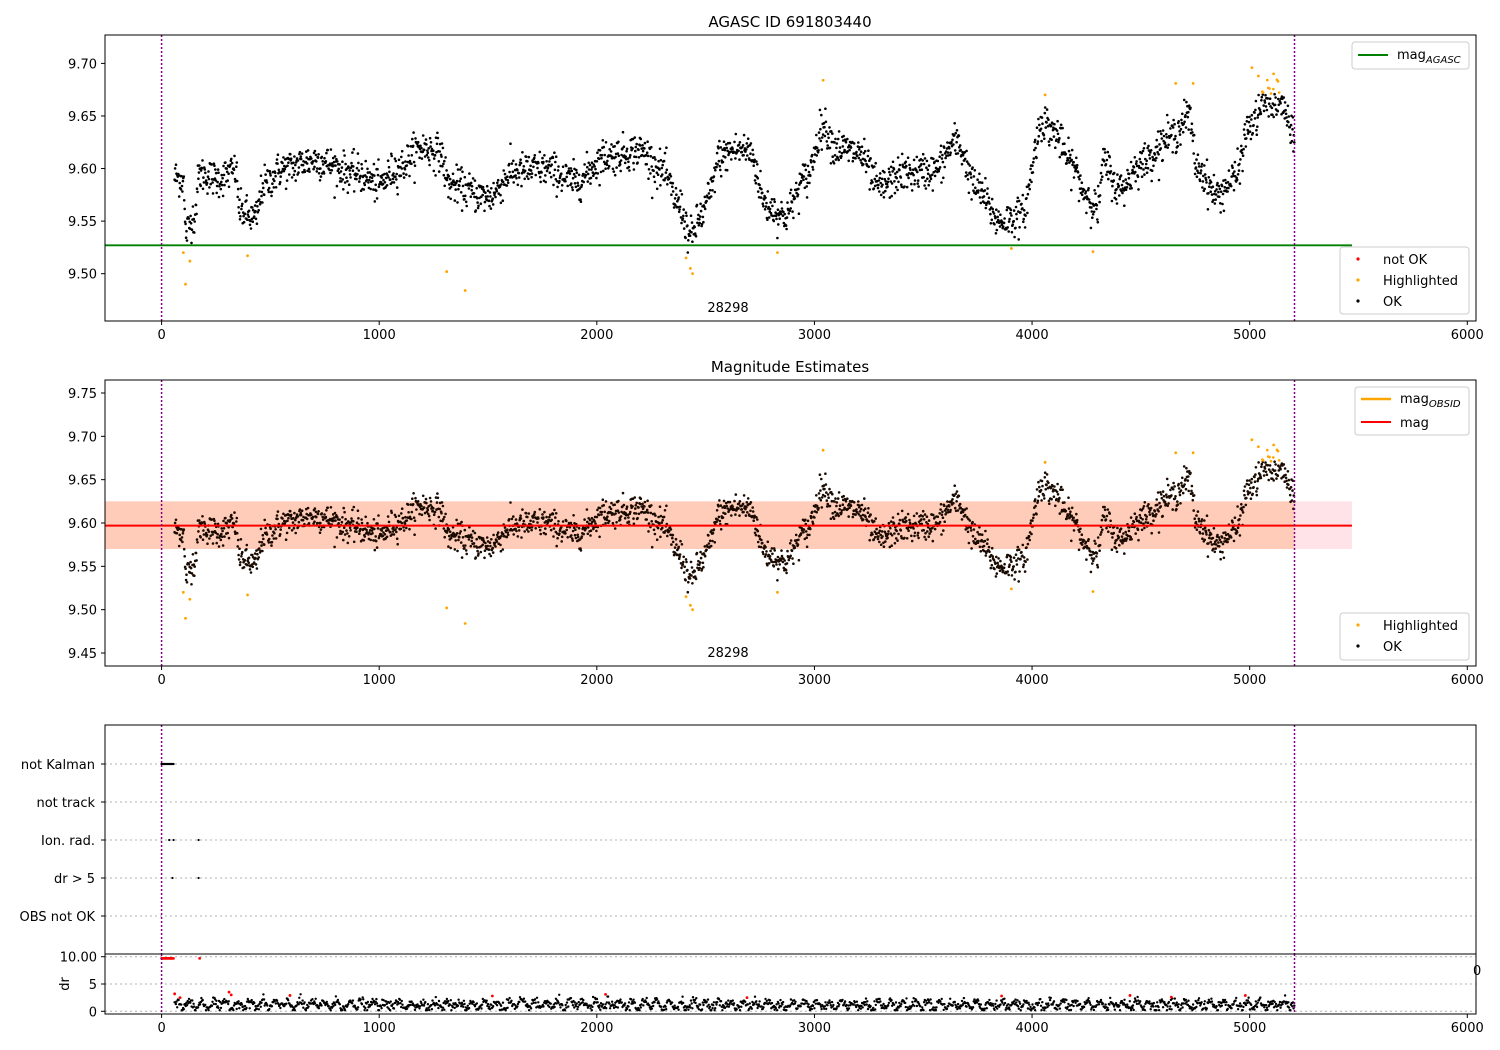 The height and width of the screenshot is (1050, 1500). I want to click on panel-agasc-ytick-label: 9.60, so click(82, 170).